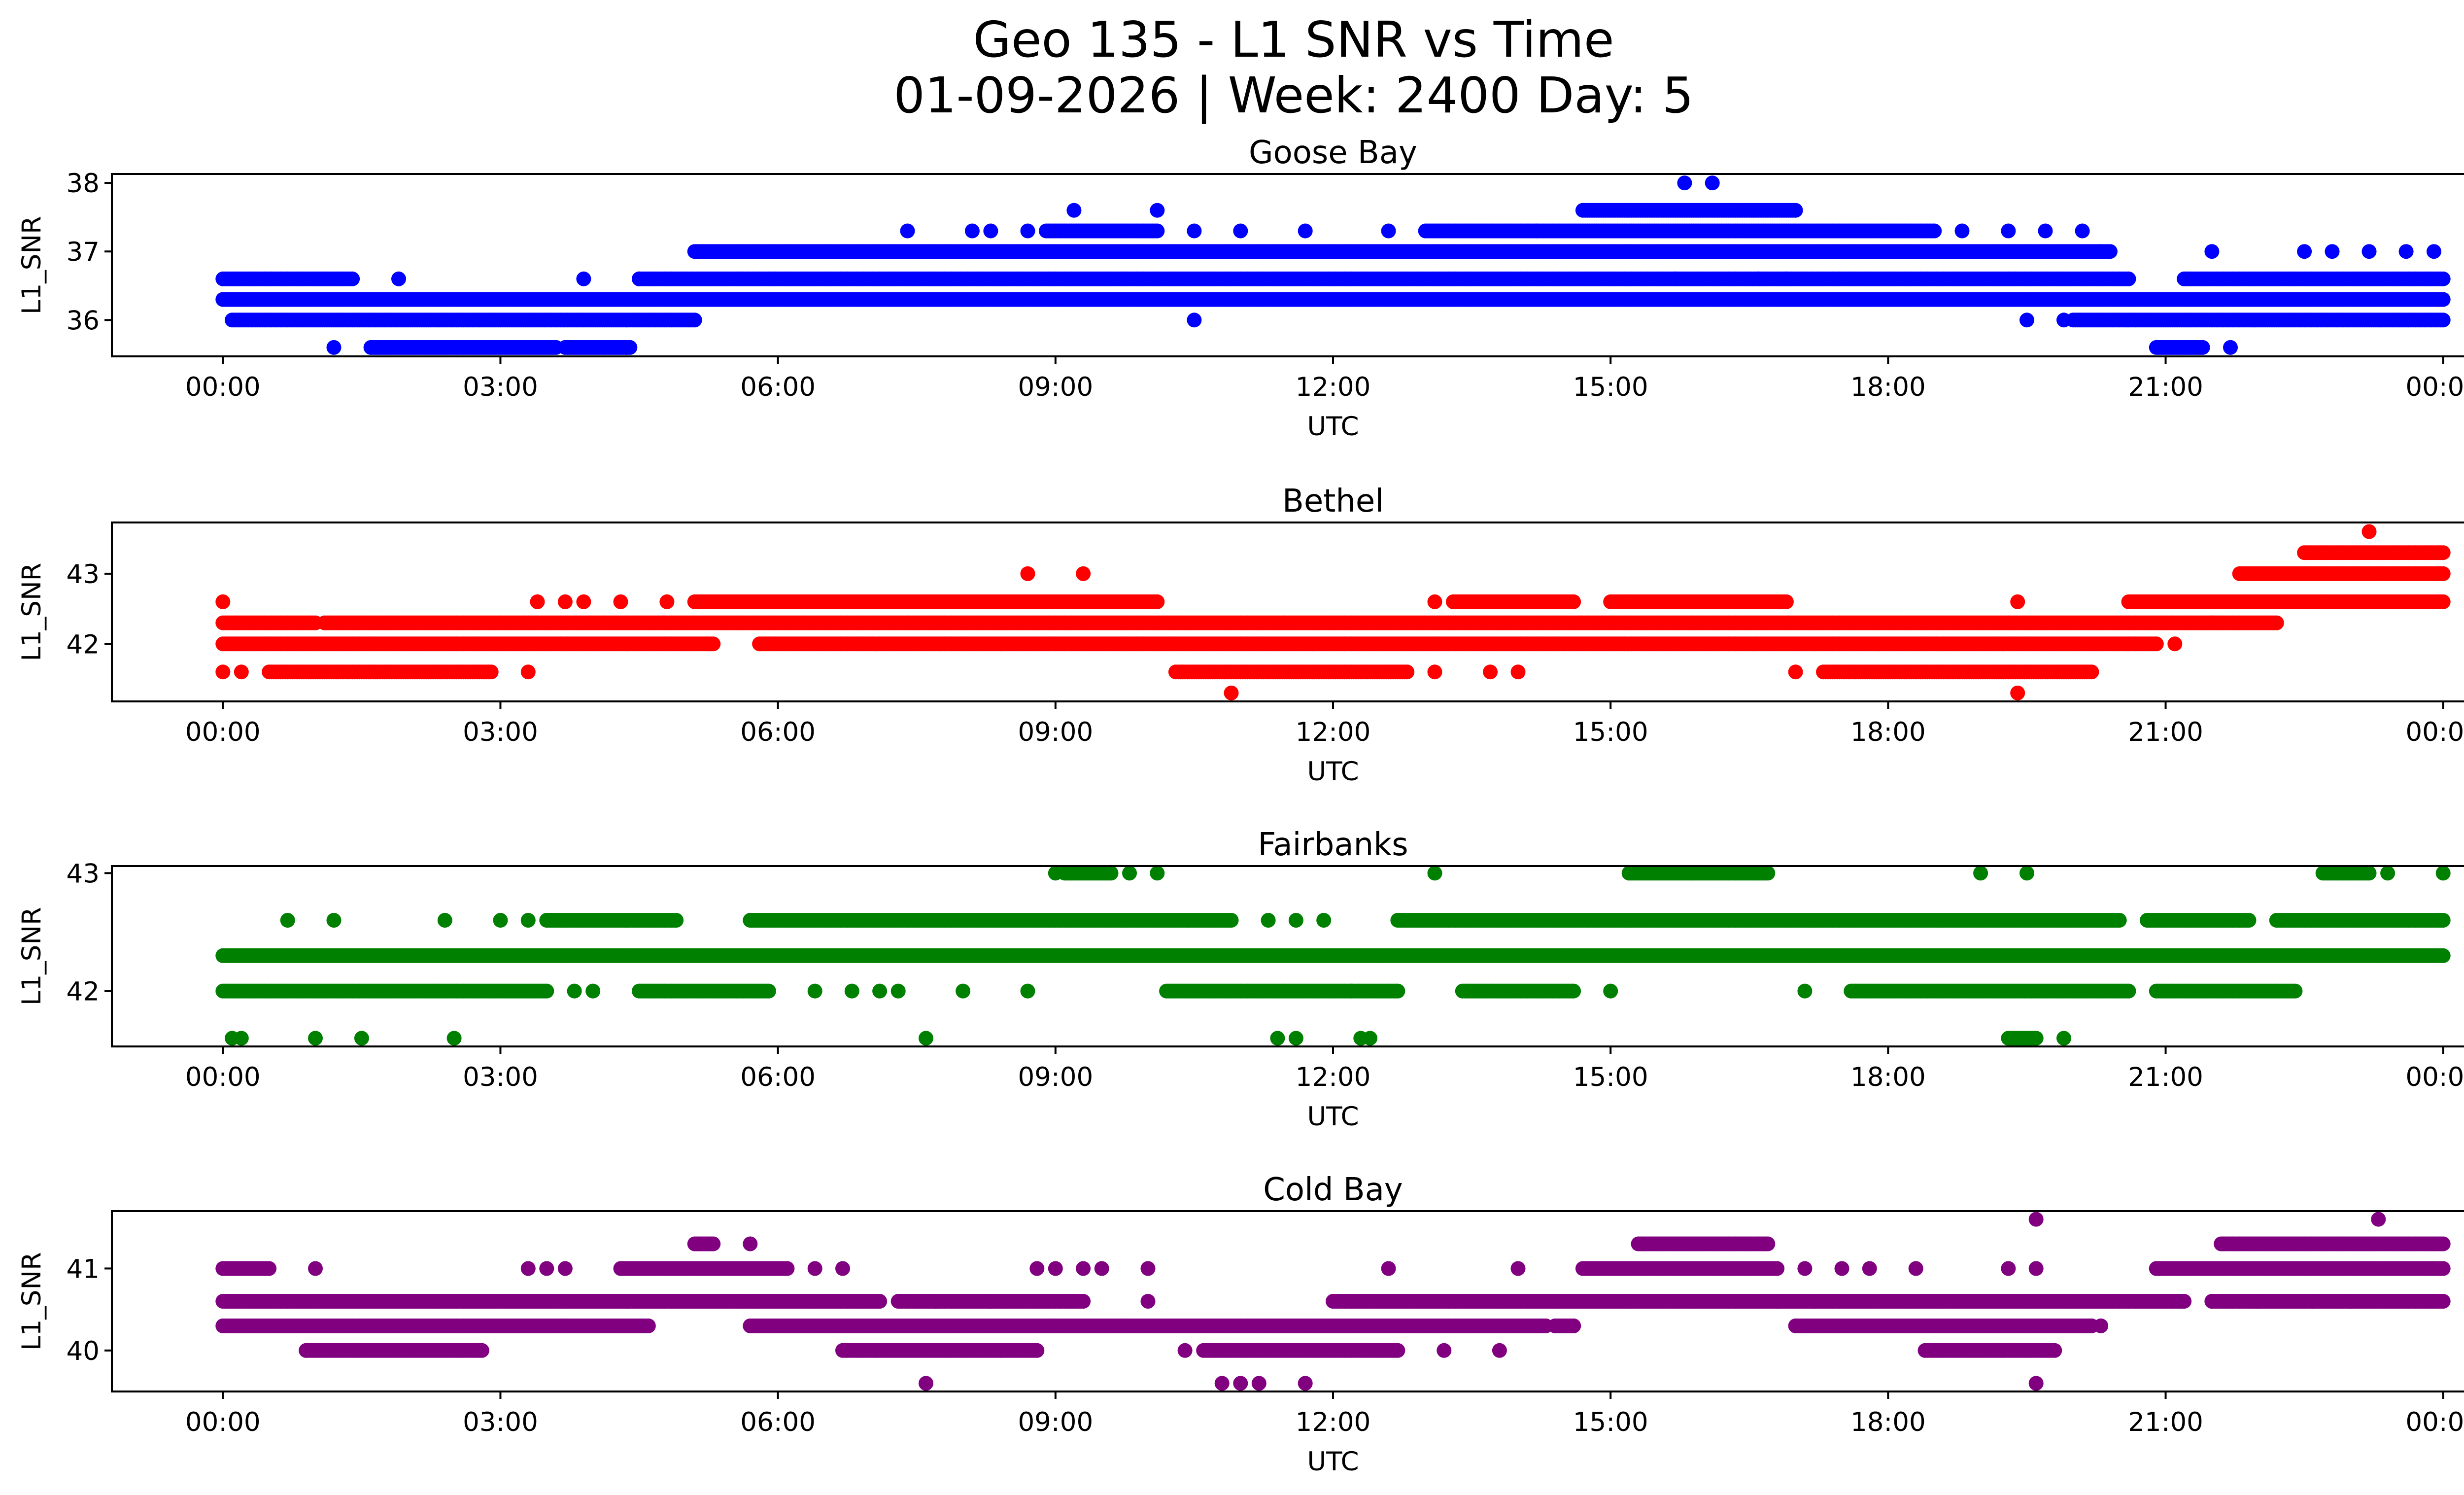 This screenshot has width=2464, height=1495. I want to click on panel-title: Bethel, so click(1333, 501).